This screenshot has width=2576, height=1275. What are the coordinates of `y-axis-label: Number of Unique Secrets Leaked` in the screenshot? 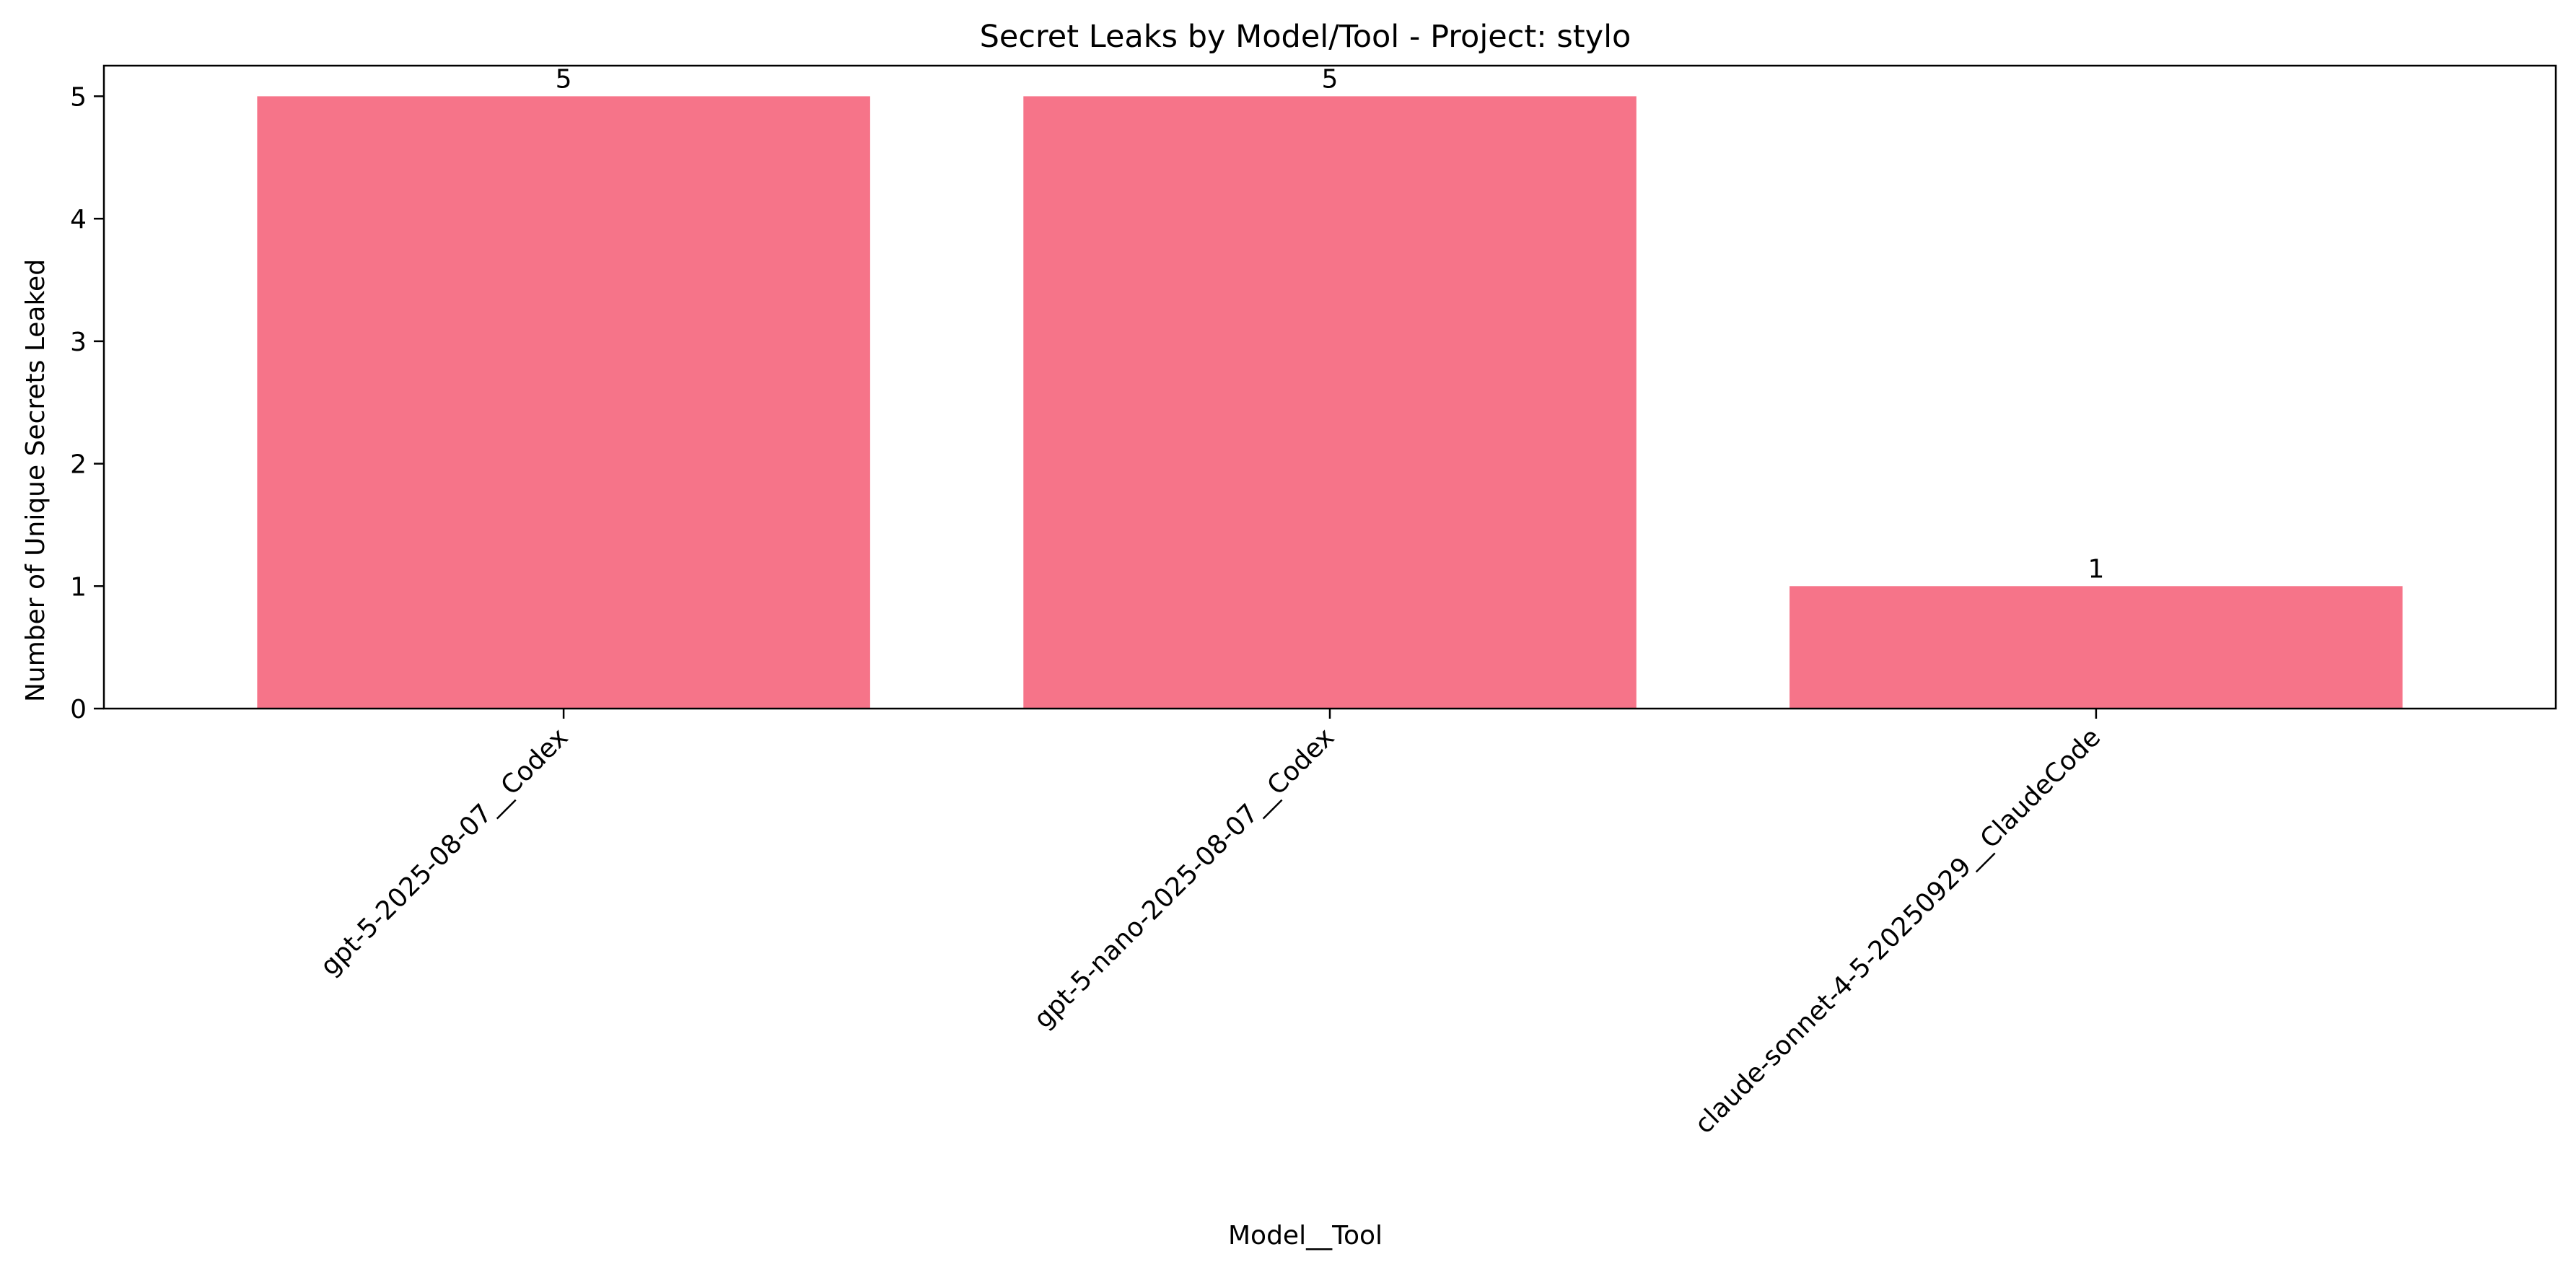 It's located at (36, 481).